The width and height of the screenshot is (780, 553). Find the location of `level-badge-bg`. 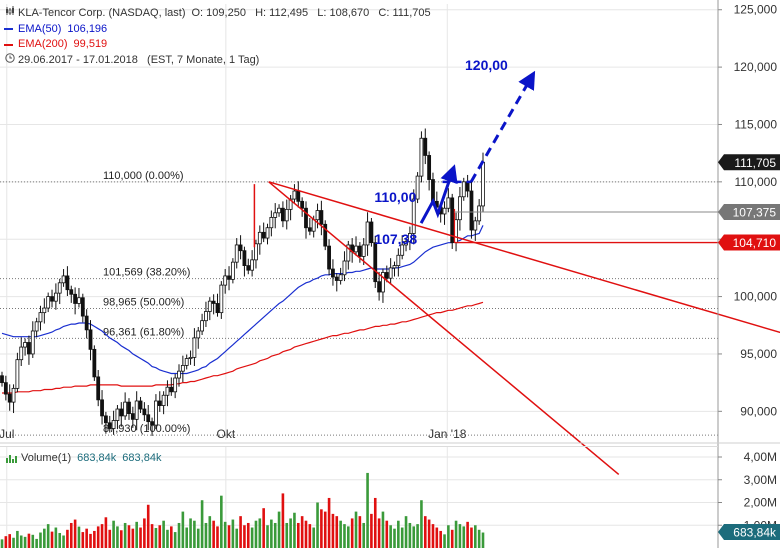

level-badge-bg is located at coordinates (749, 211).